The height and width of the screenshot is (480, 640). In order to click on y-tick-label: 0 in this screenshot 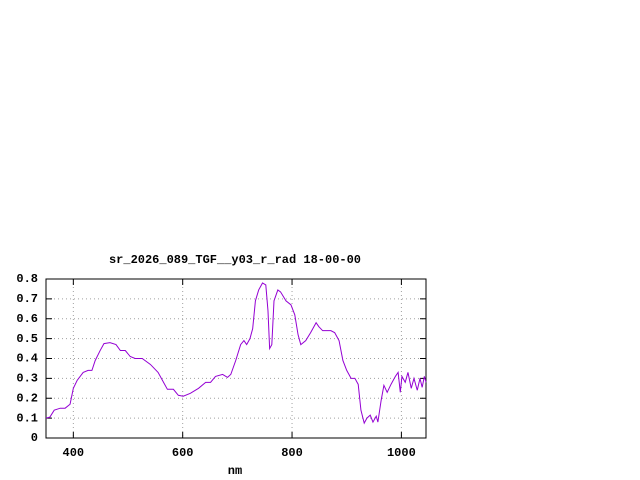, I will do `click(34, 438)`.